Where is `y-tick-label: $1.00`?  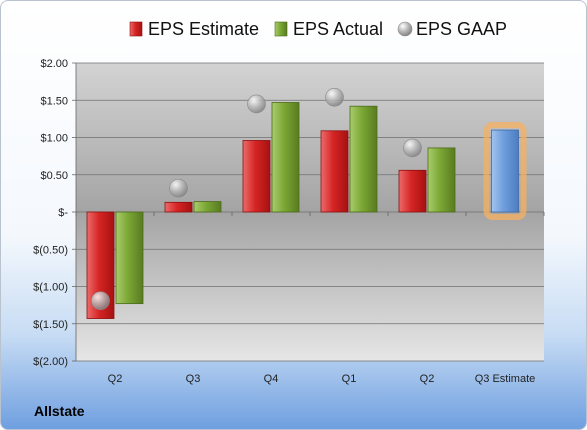 y-tick-label: $1.00 is located at coordinates (54, 139).